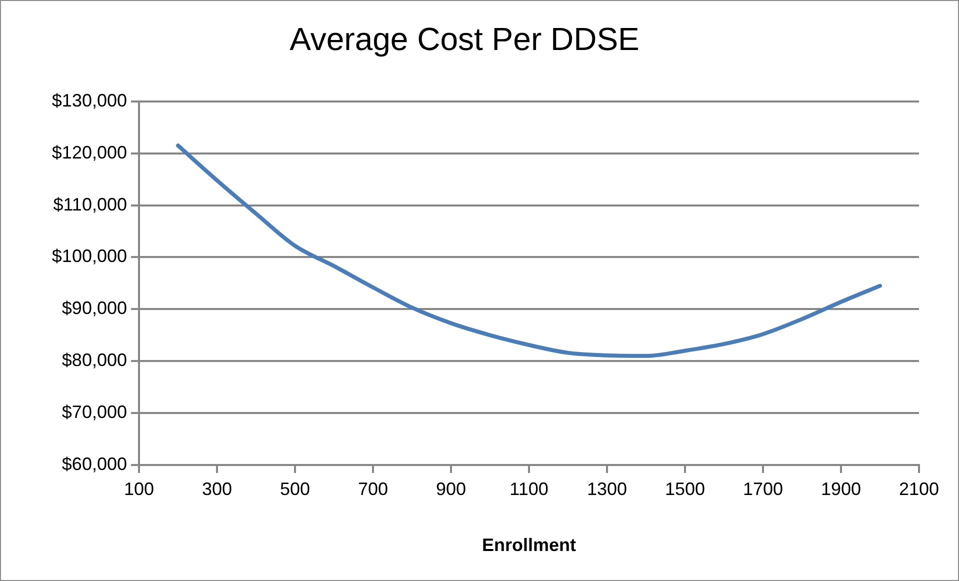  I want to click on y-tick-label: $90,000, so click(94, 308).